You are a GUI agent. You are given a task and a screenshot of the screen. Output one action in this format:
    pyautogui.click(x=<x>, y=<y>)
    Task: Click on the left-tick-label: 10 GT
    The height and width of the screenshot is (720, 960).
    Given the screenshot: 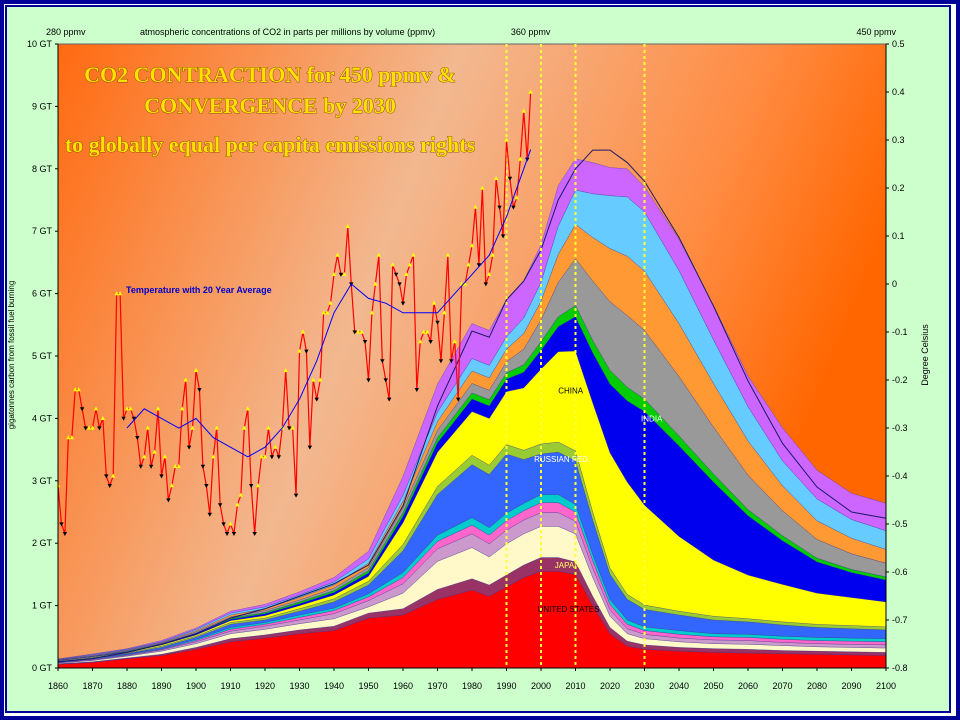 What is the action you would take?
    pyautogui.click(x=40, y=44)
    